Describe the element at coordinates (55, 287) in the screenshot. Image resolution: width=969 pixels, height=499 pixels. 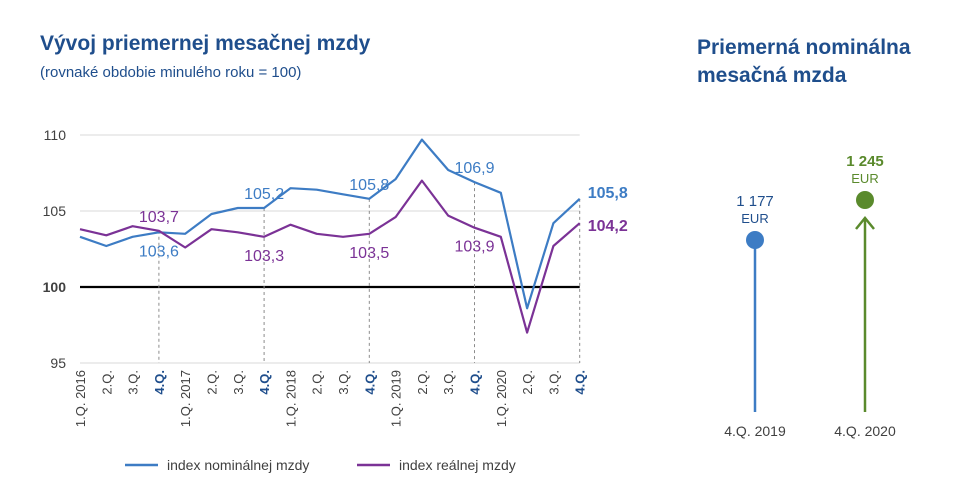
I see `y-tick-label: 100` at that location.